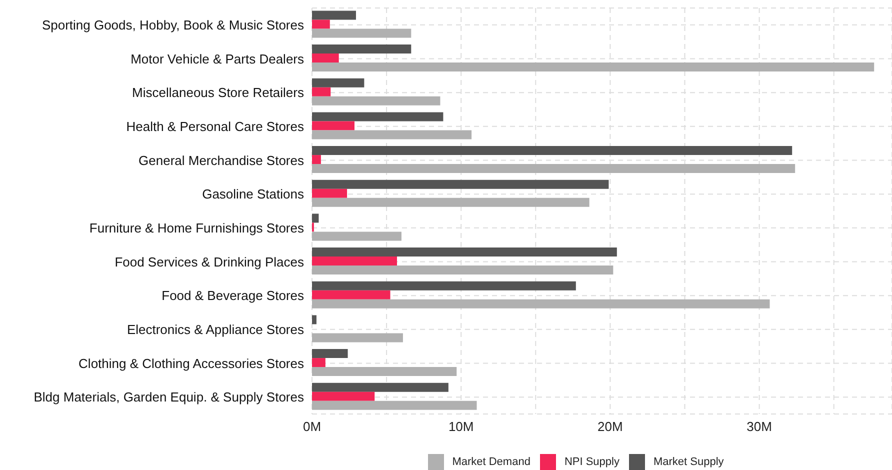  Describe the element at coordinates (191, 363) in the screenshot. I see `y-tick-label: Clothing & Clothing Accessories Stores` at that location.